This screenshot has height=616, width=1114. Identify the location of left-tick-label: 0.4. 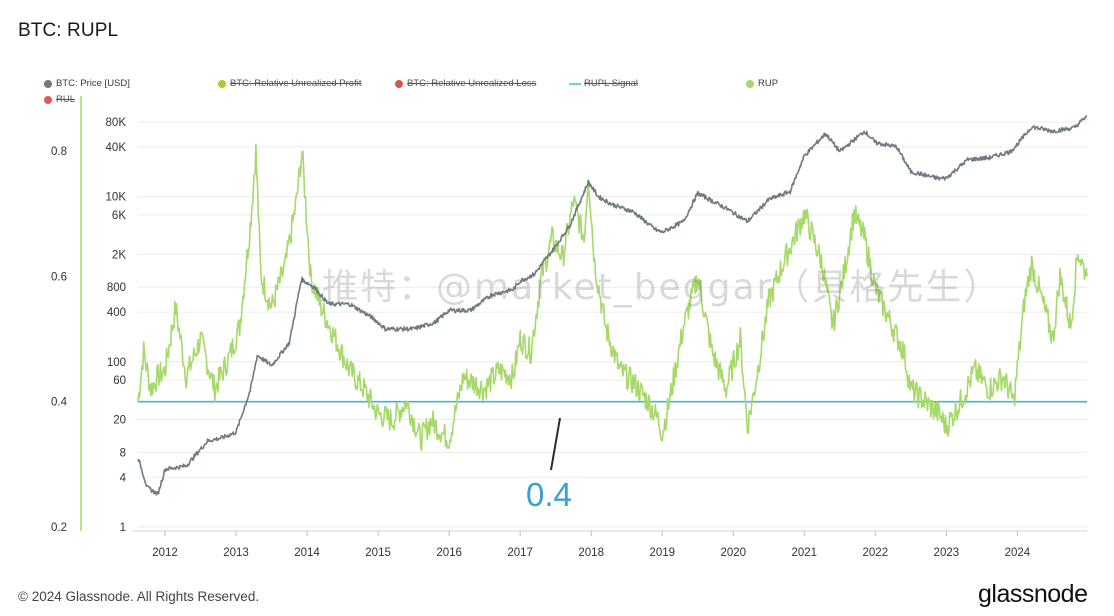
(59, 403).